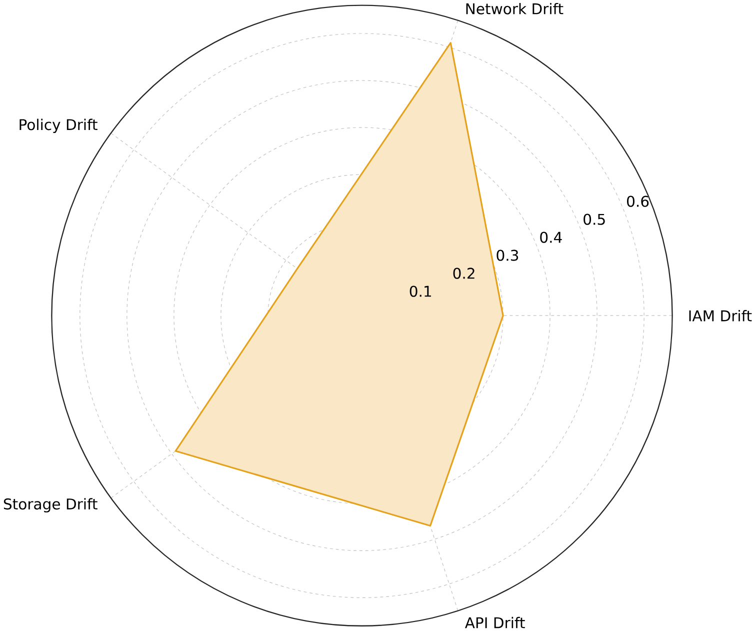 Image resolution: width=755 pixels, height=631 pixels. Describe the element at coordinates (463, 273) in the screenshot. I see `y-tick-label: 0.2` at that location.